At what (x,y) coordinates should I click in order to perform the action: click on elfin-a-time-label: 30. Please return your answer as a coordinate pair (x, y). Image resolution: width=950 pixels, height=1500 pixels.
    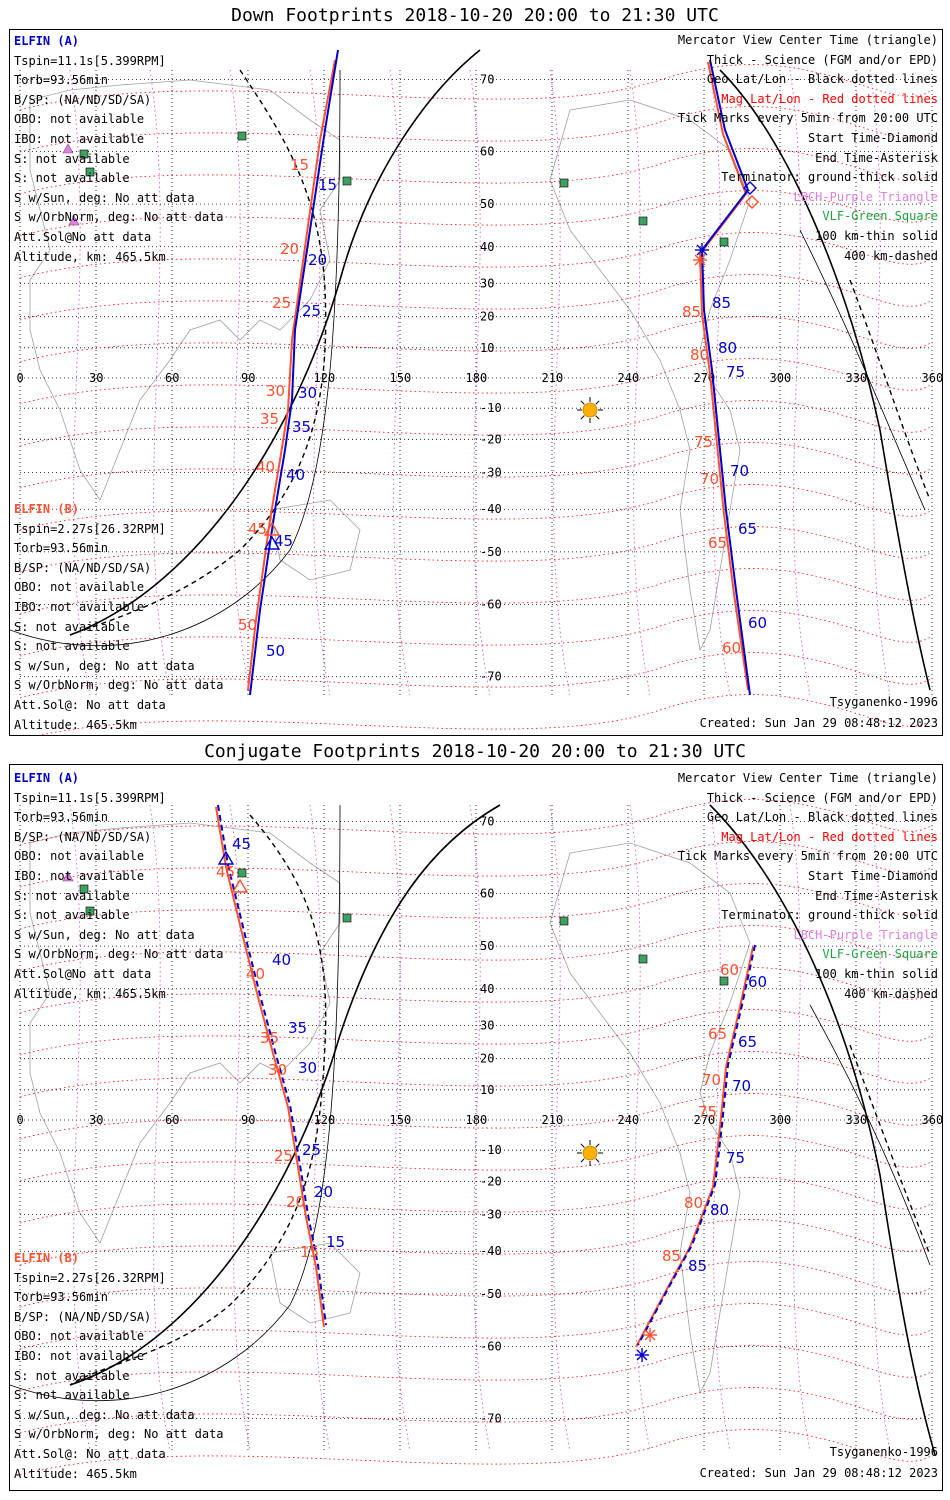
    Looking at the image, I should click on (307, 393).